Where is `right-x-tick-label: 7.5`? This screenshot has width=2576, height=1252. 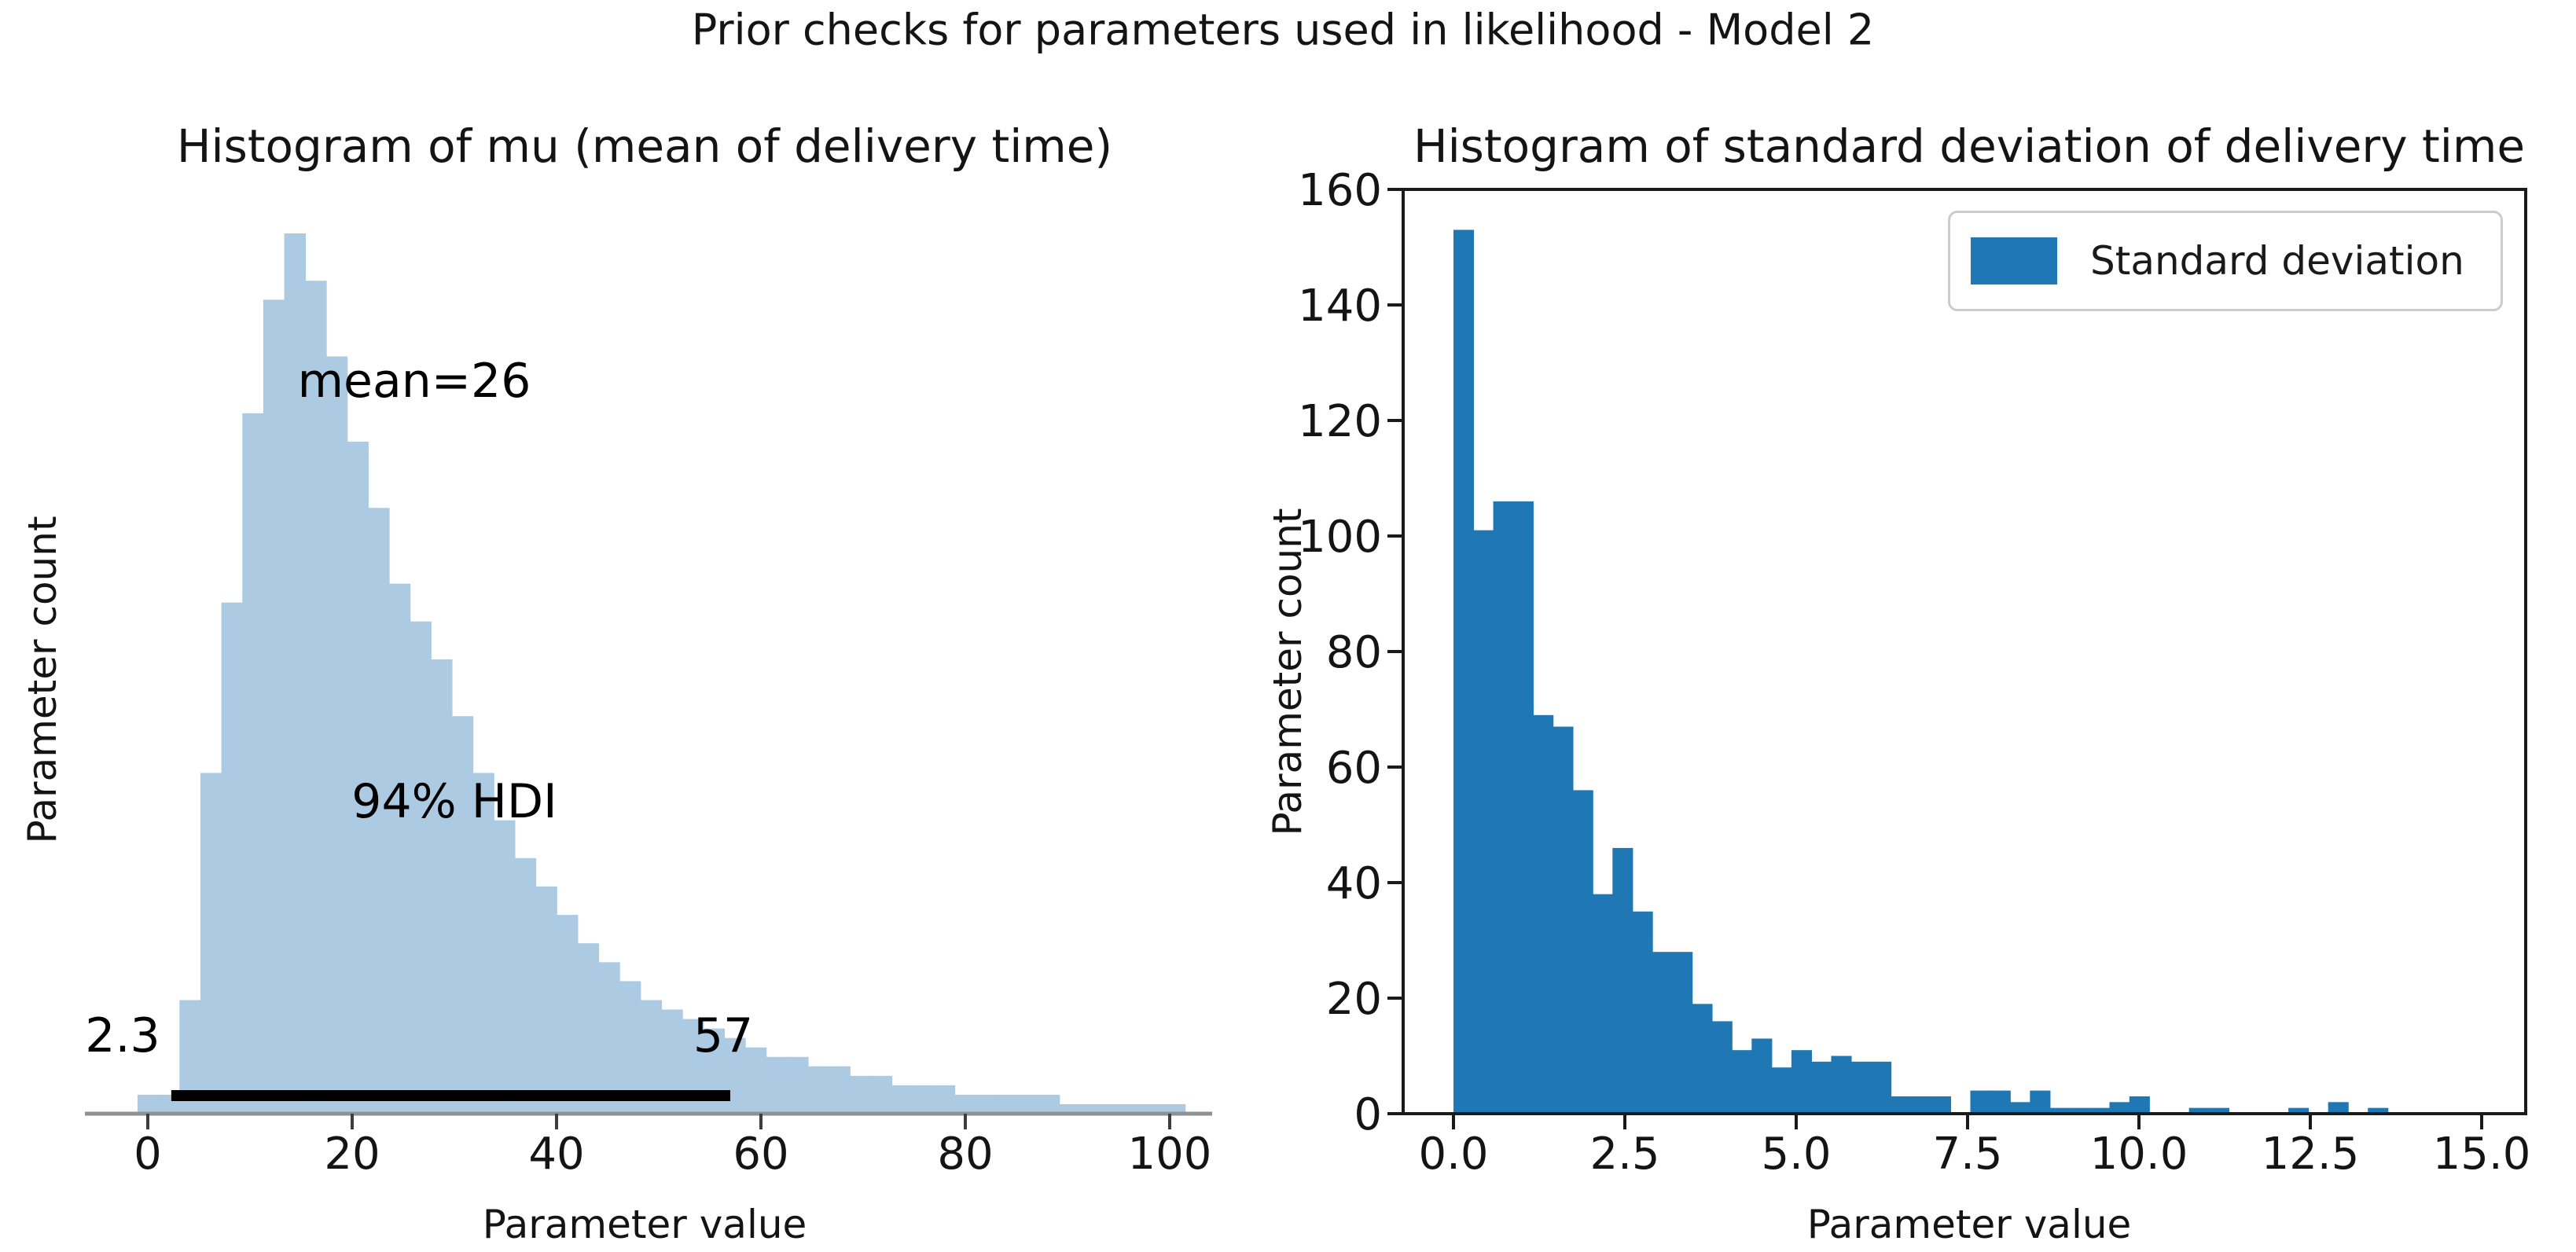
right-x-tick-label: 7.5 is located at coordinates (1967, 1154).